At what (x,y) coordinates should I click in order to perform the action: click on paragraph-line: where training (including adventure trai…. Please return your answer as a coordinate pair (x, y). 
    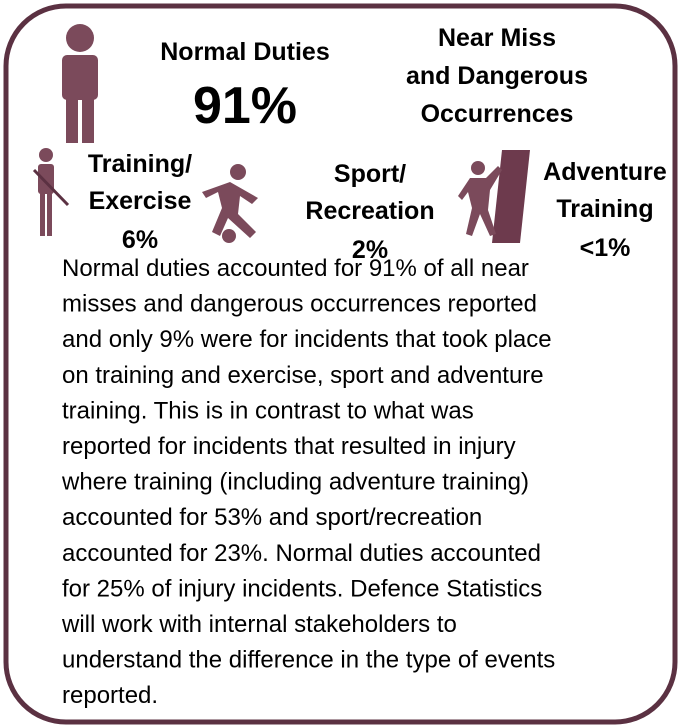
    Looking at the image, I should click on (295, 482).